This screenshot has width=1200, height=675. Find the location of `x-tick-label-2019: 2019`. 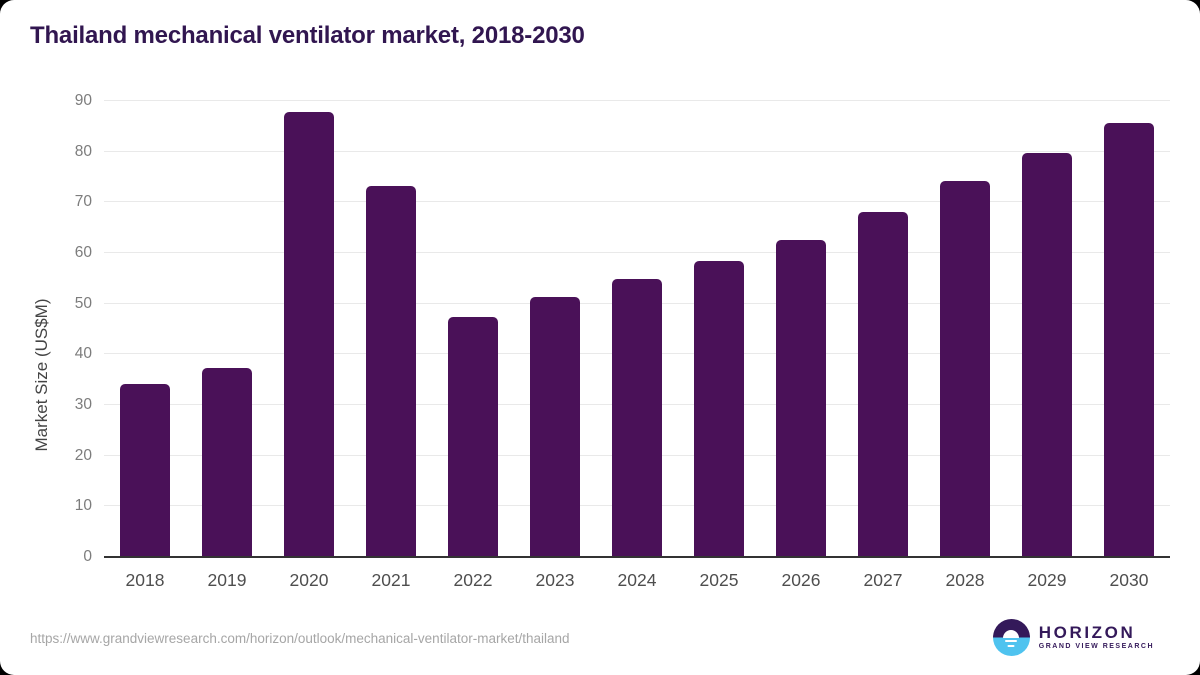

x-tick-label-2019: 2019 is located at coordinates (227, 580).